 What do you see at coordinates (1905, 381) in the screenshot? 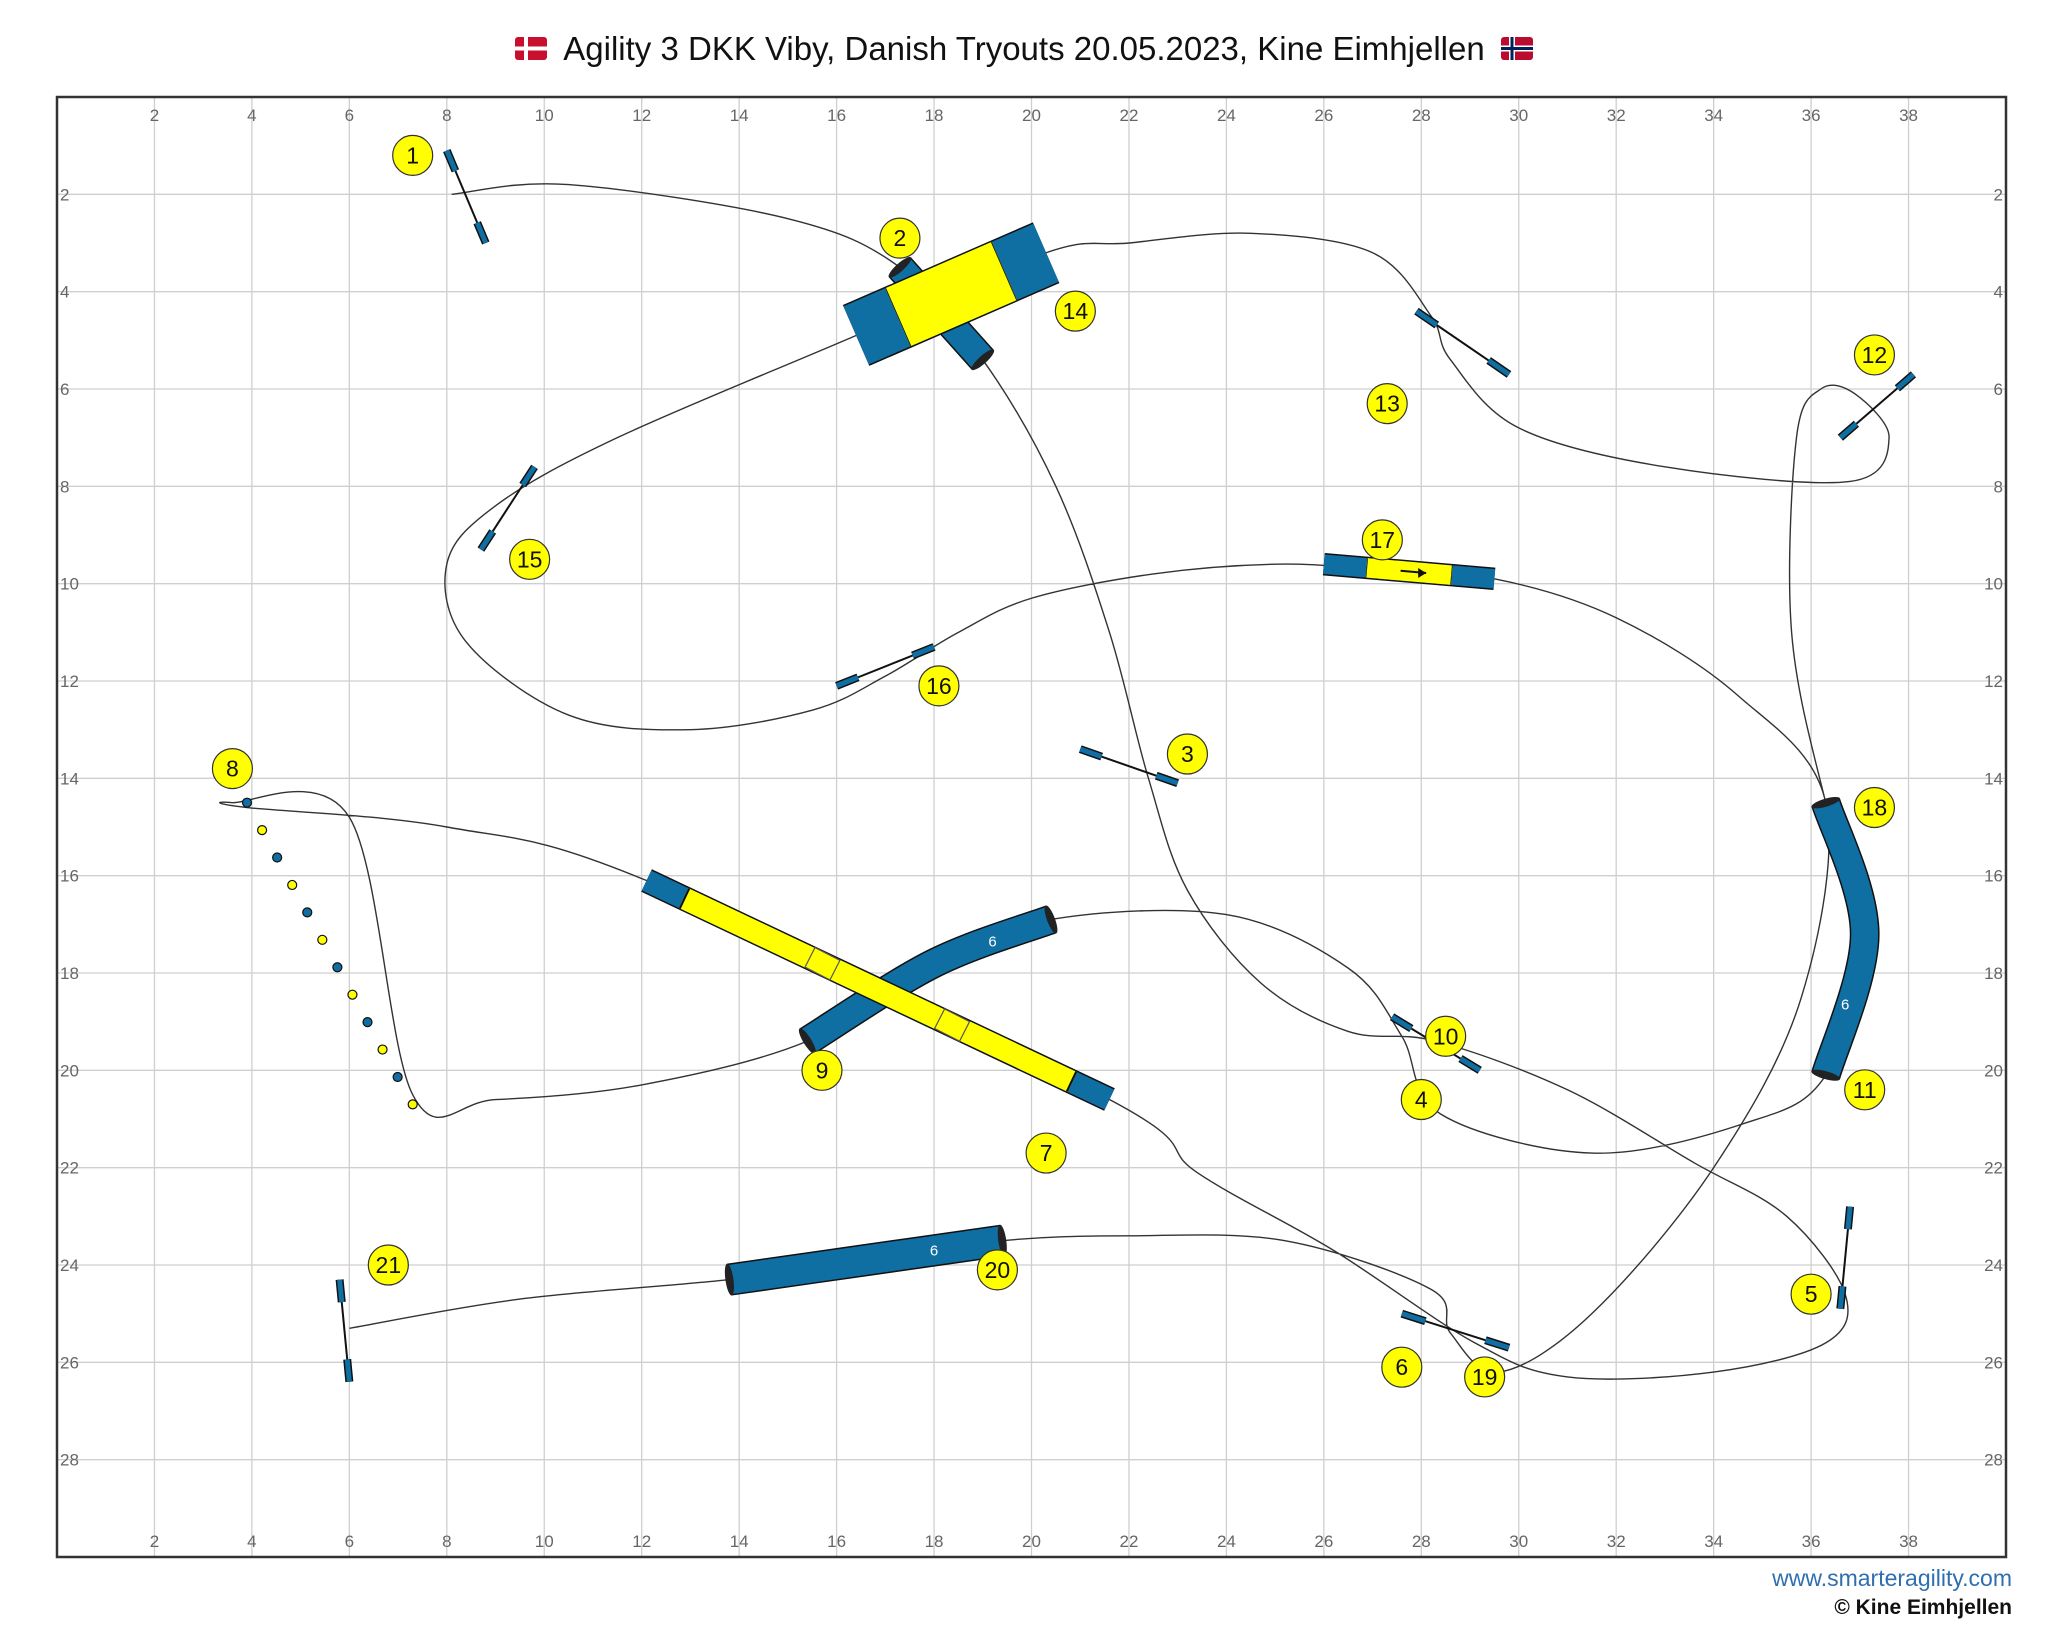
I see `jump-12-wing-a-fill` at bounding box center [1905, 381].